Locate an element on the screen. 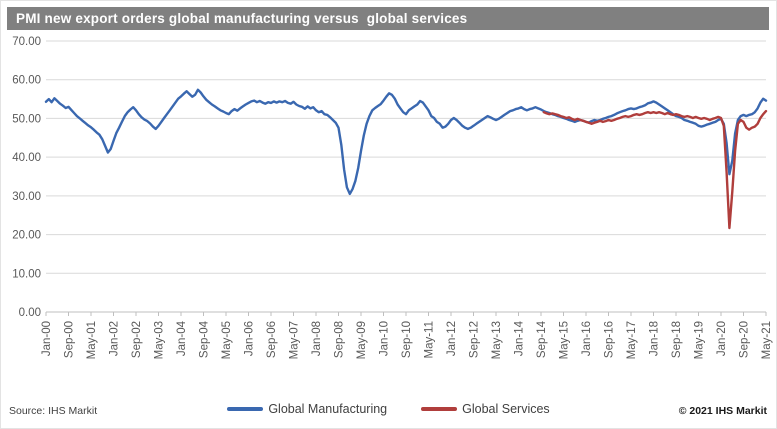 The image size is (777, 429). manufacturing-legend-label: Global Manufacturing is located at coordinates (328, 409).